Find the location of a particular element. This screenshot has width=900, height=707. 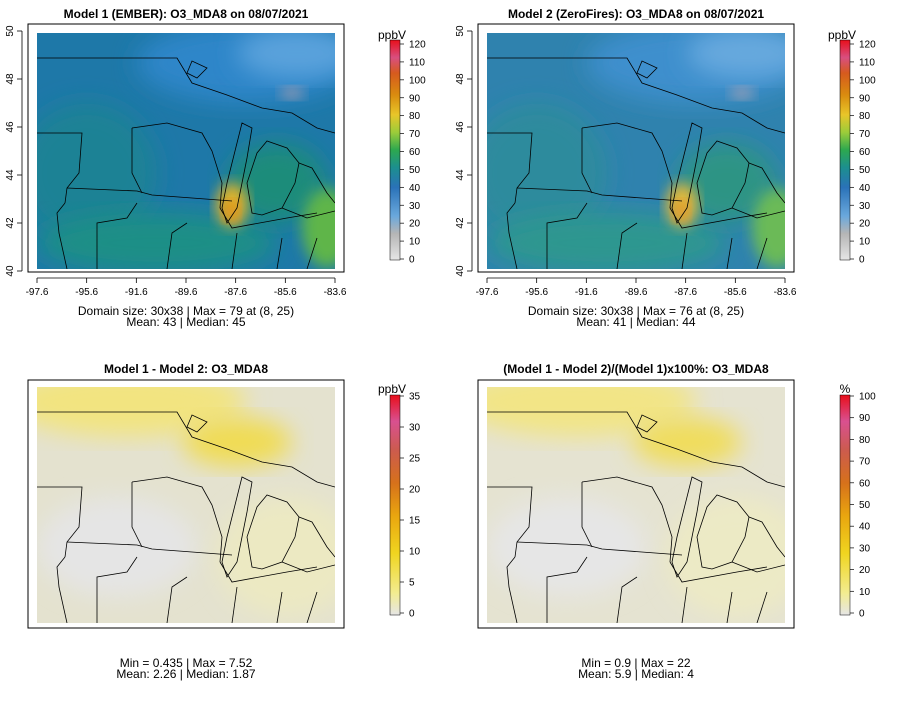

y-tick-label: 40 is located at coordinates (460, 271).